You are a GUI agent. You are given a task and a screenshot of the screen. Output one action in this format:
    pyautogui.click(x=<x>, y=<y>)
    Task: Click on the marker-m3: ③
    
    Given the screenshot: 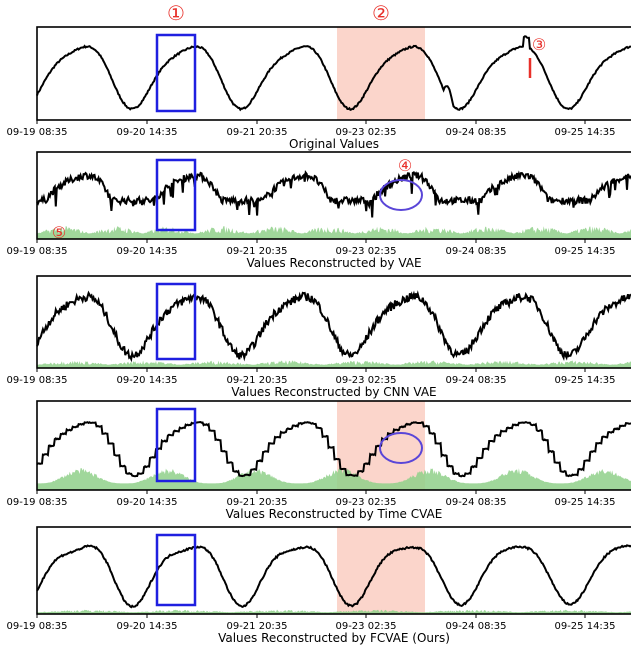 What is the action you would take?
    pyautogui.click(x=539, y=44)
    